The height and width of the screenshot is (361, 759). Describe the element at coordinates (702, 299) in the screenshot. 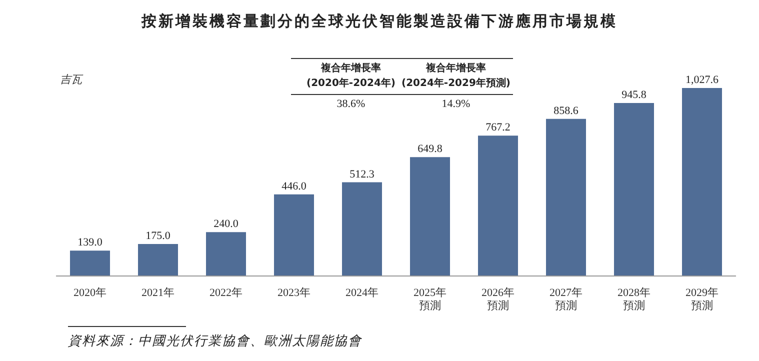

I see `x-tick-label: 2029年預測` at that location.